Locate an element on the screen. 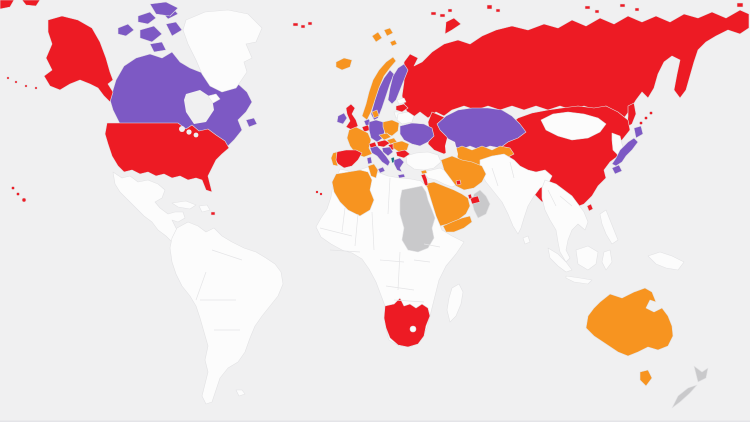 The width and height of the screenshot is (750, 422). country-russia is located at coordinates (575, 64).